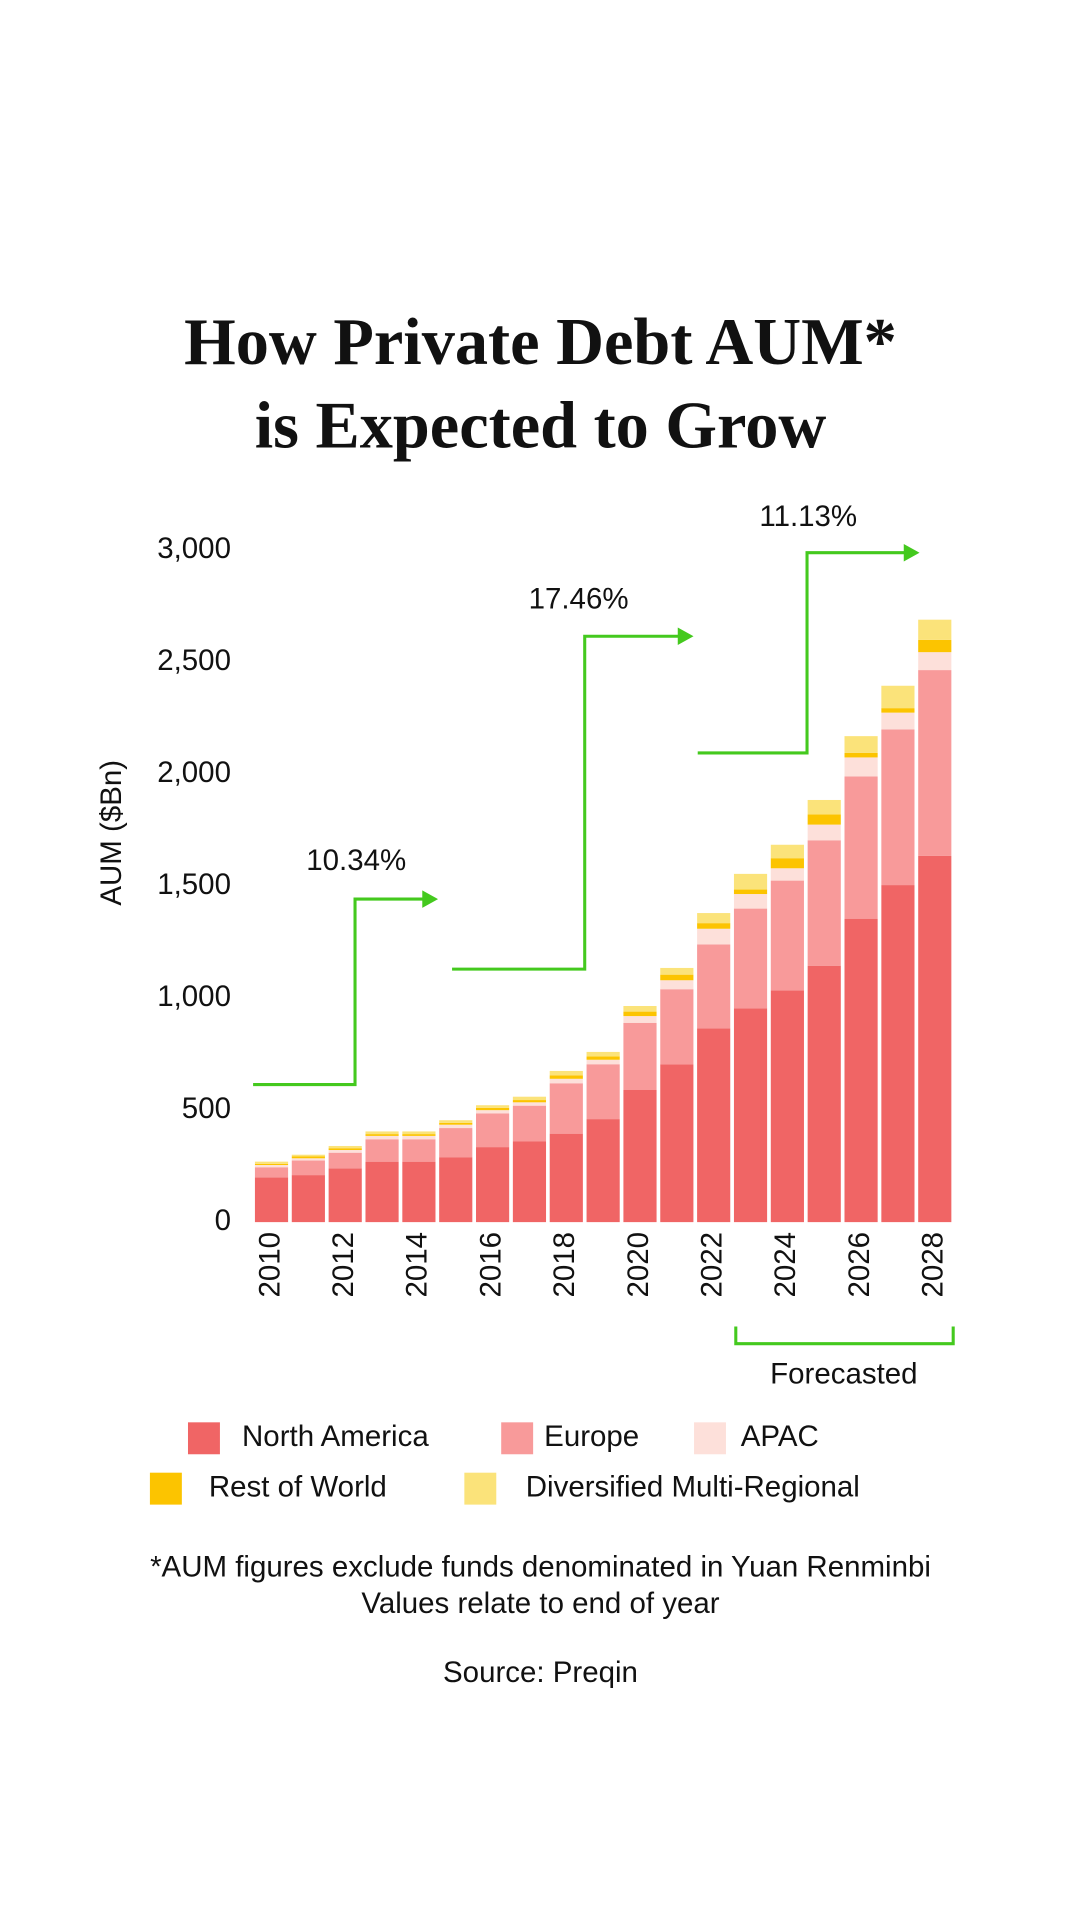 This screenshot has width=1081, height=1921. What do you see at coordinates (194, 772) in the screenshot?
I see `y-tick-label: 2,000` at bounding box center [194, 772].